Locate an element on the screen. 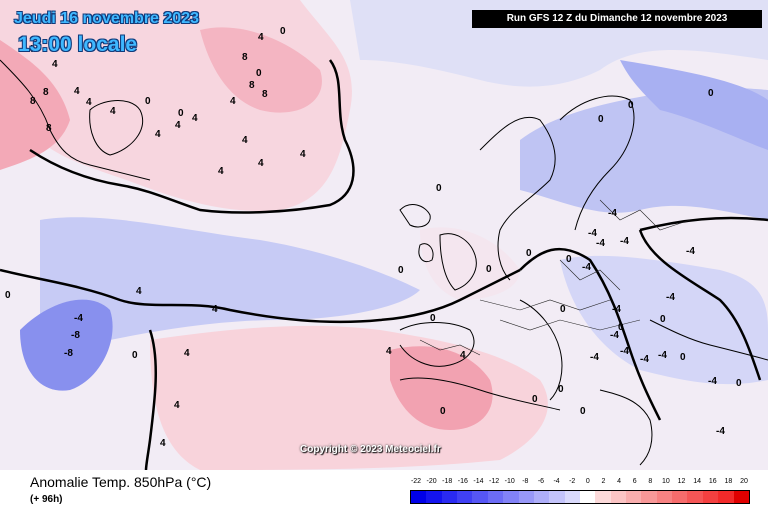 The image size is (768, 512). legend-tick-label: 14 is located at coordinates (697, 481).